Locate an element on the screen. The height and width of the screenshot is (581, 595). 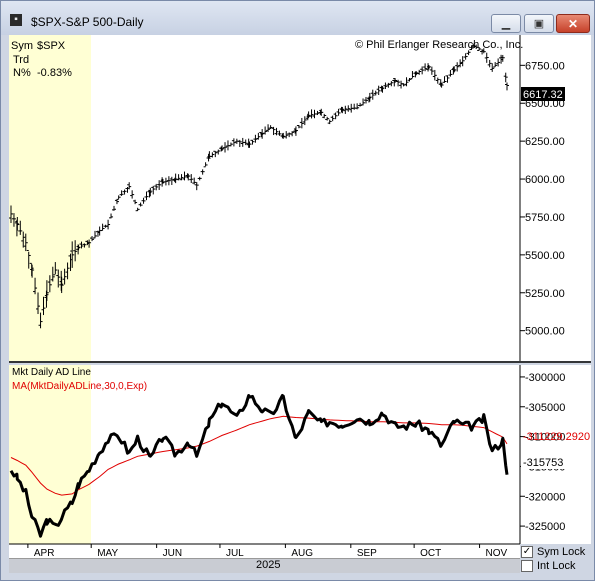
lower-tick-label: -320000 is located at coordinates (545, 497).